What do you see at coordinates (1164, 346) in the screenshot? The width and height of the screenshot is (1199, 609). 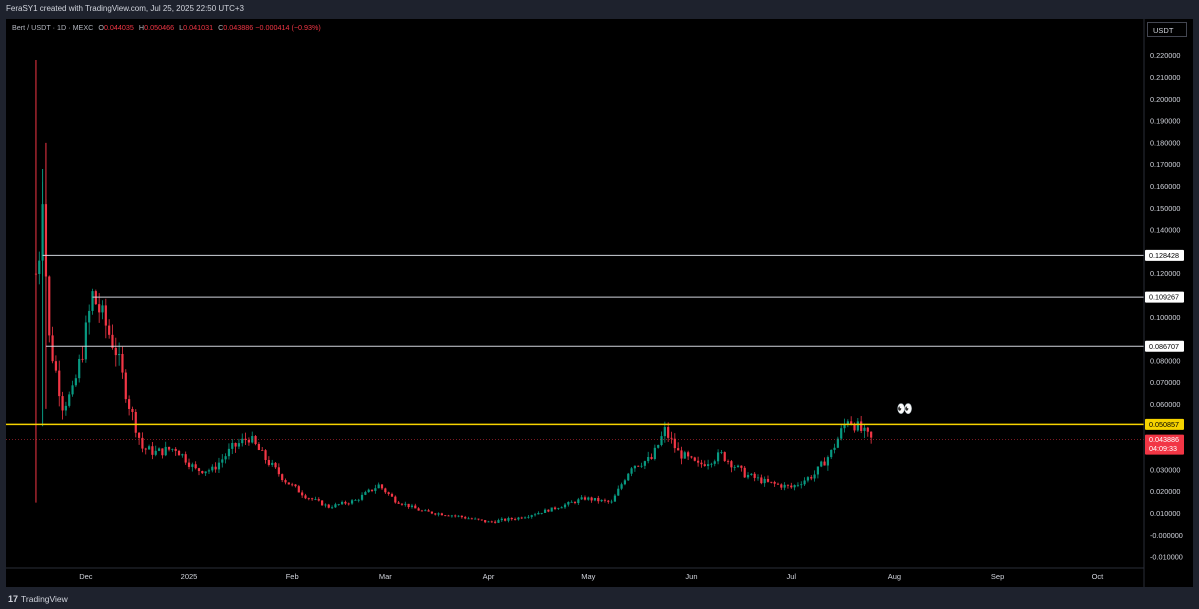 I see `level-label-bg` at bounding box center [1164, 346].